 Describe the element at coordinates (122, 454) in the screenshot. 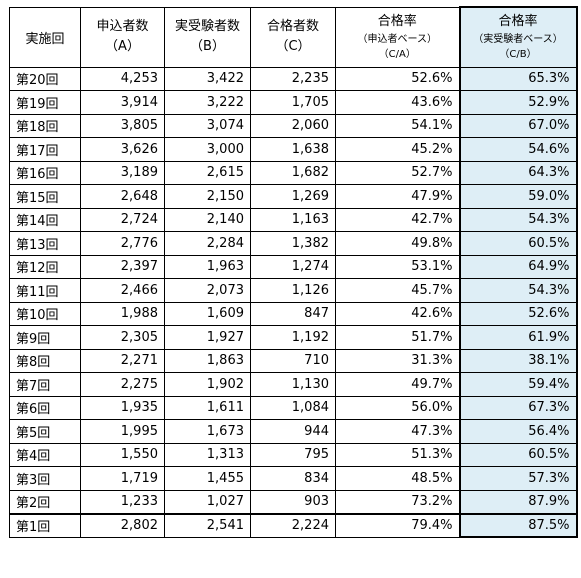

I see `applicants-cell: 1,550` at that location.